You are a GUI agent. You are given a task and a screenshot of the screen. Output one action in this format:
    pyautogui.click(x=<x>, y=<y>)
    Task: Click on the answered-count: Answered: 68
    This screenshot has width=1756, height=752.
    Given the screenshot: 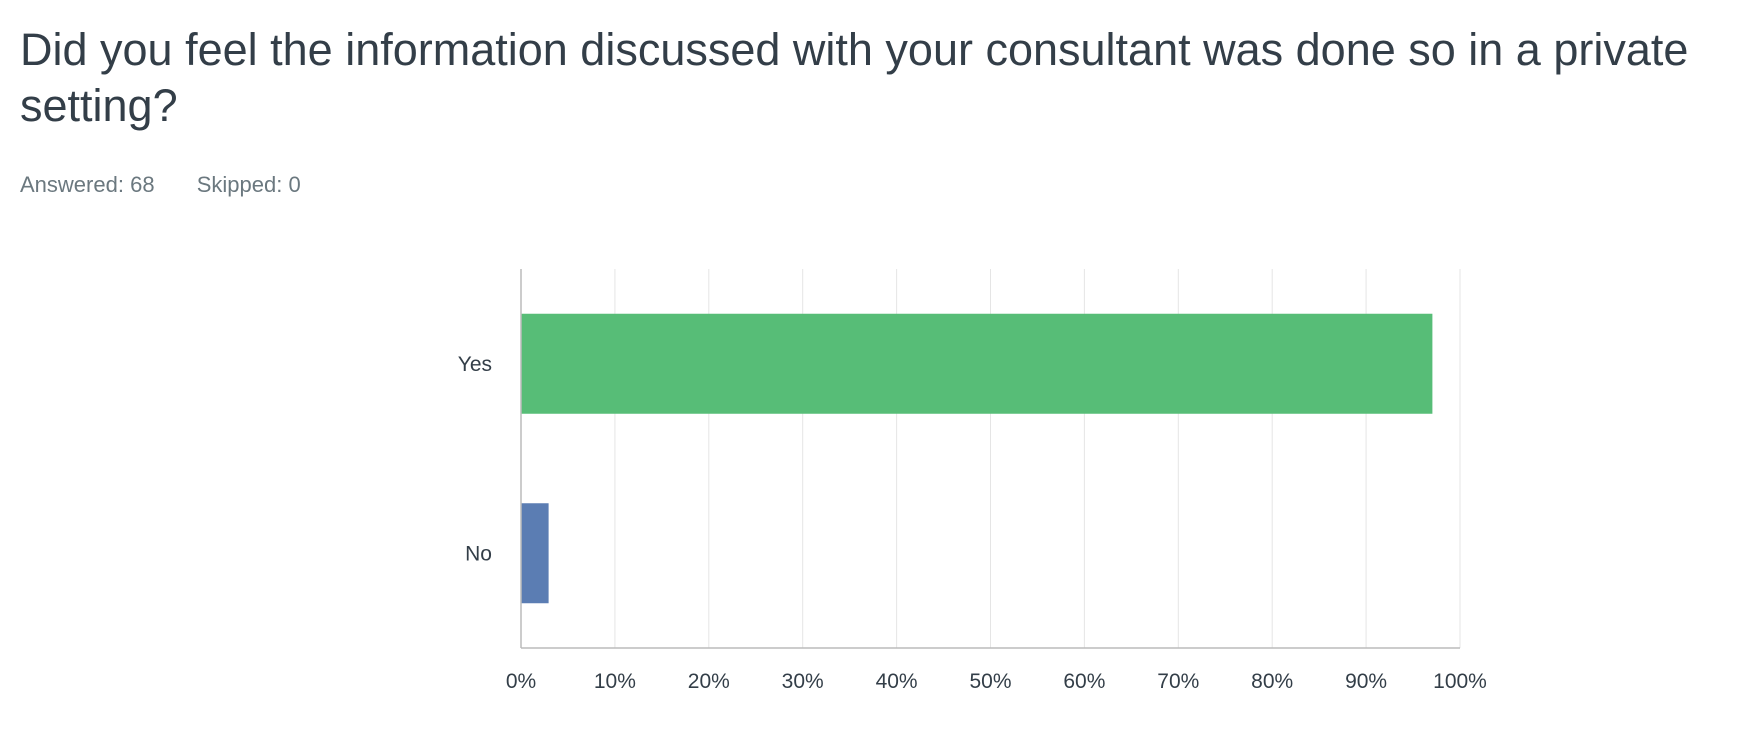 What is the action you would take?
    pyautogui.click(x=87, y=184)
    